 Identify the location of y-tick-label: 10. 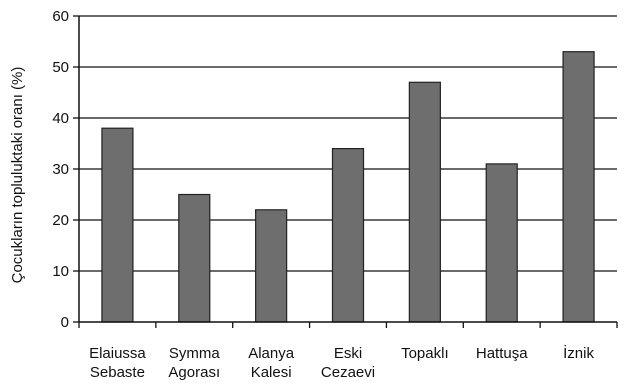
(60, 271).